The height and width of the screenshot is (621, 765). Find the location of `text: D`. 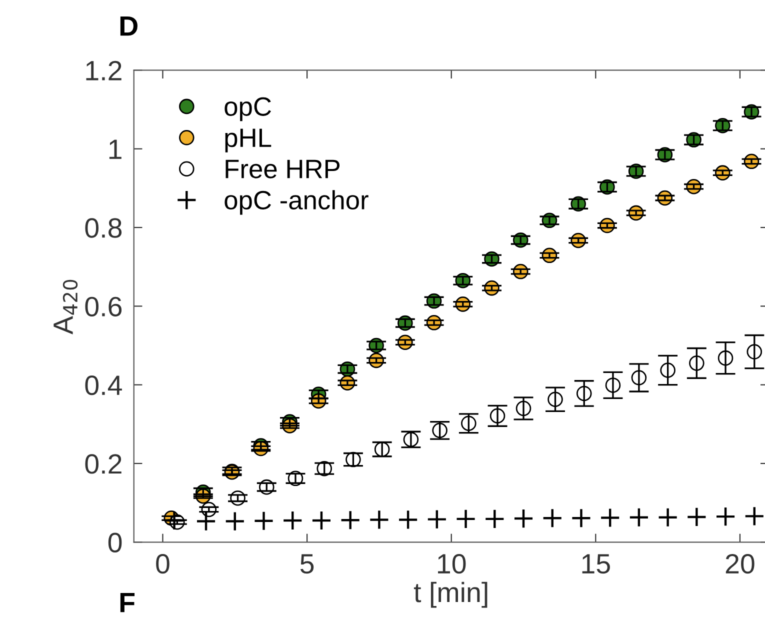

text: D is located at coordinates (129, 26).